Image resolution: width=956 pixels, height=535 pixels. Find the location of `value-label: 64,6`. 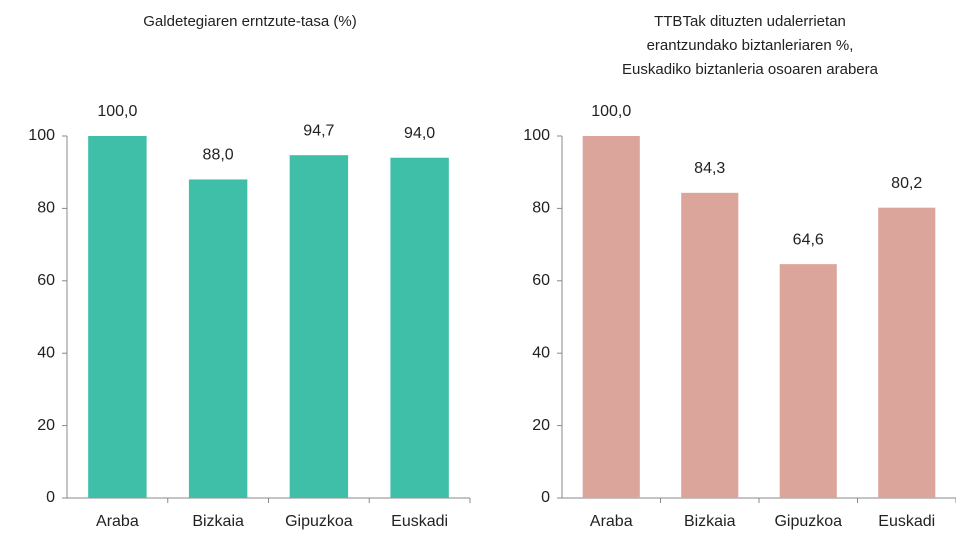

value-label: 64,6 is located at coordinates (808, 239).